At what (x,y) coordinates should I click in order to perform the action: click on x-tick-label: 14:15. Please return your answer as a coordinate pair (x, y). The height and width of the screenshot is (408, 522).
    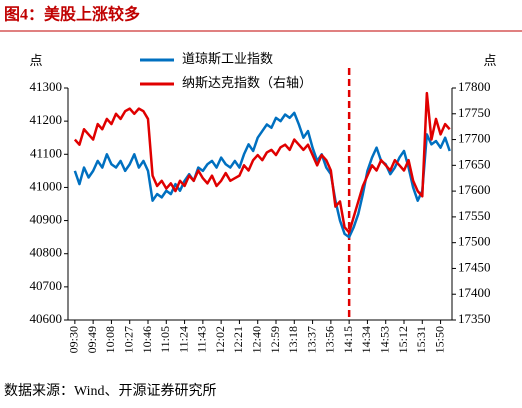
    Looking at the image, I should click on (348, 339).